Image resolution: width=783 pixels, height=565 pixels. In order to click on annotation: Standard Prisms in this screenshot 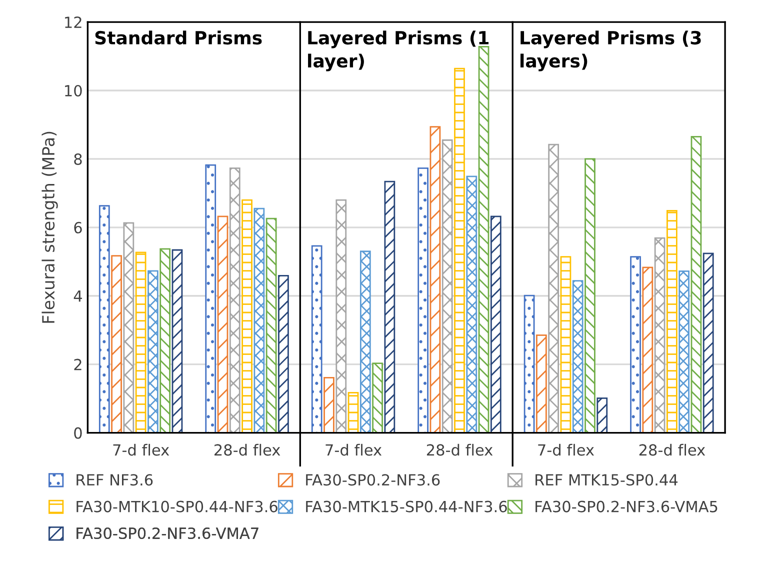, I will do `click(178, 37)`.